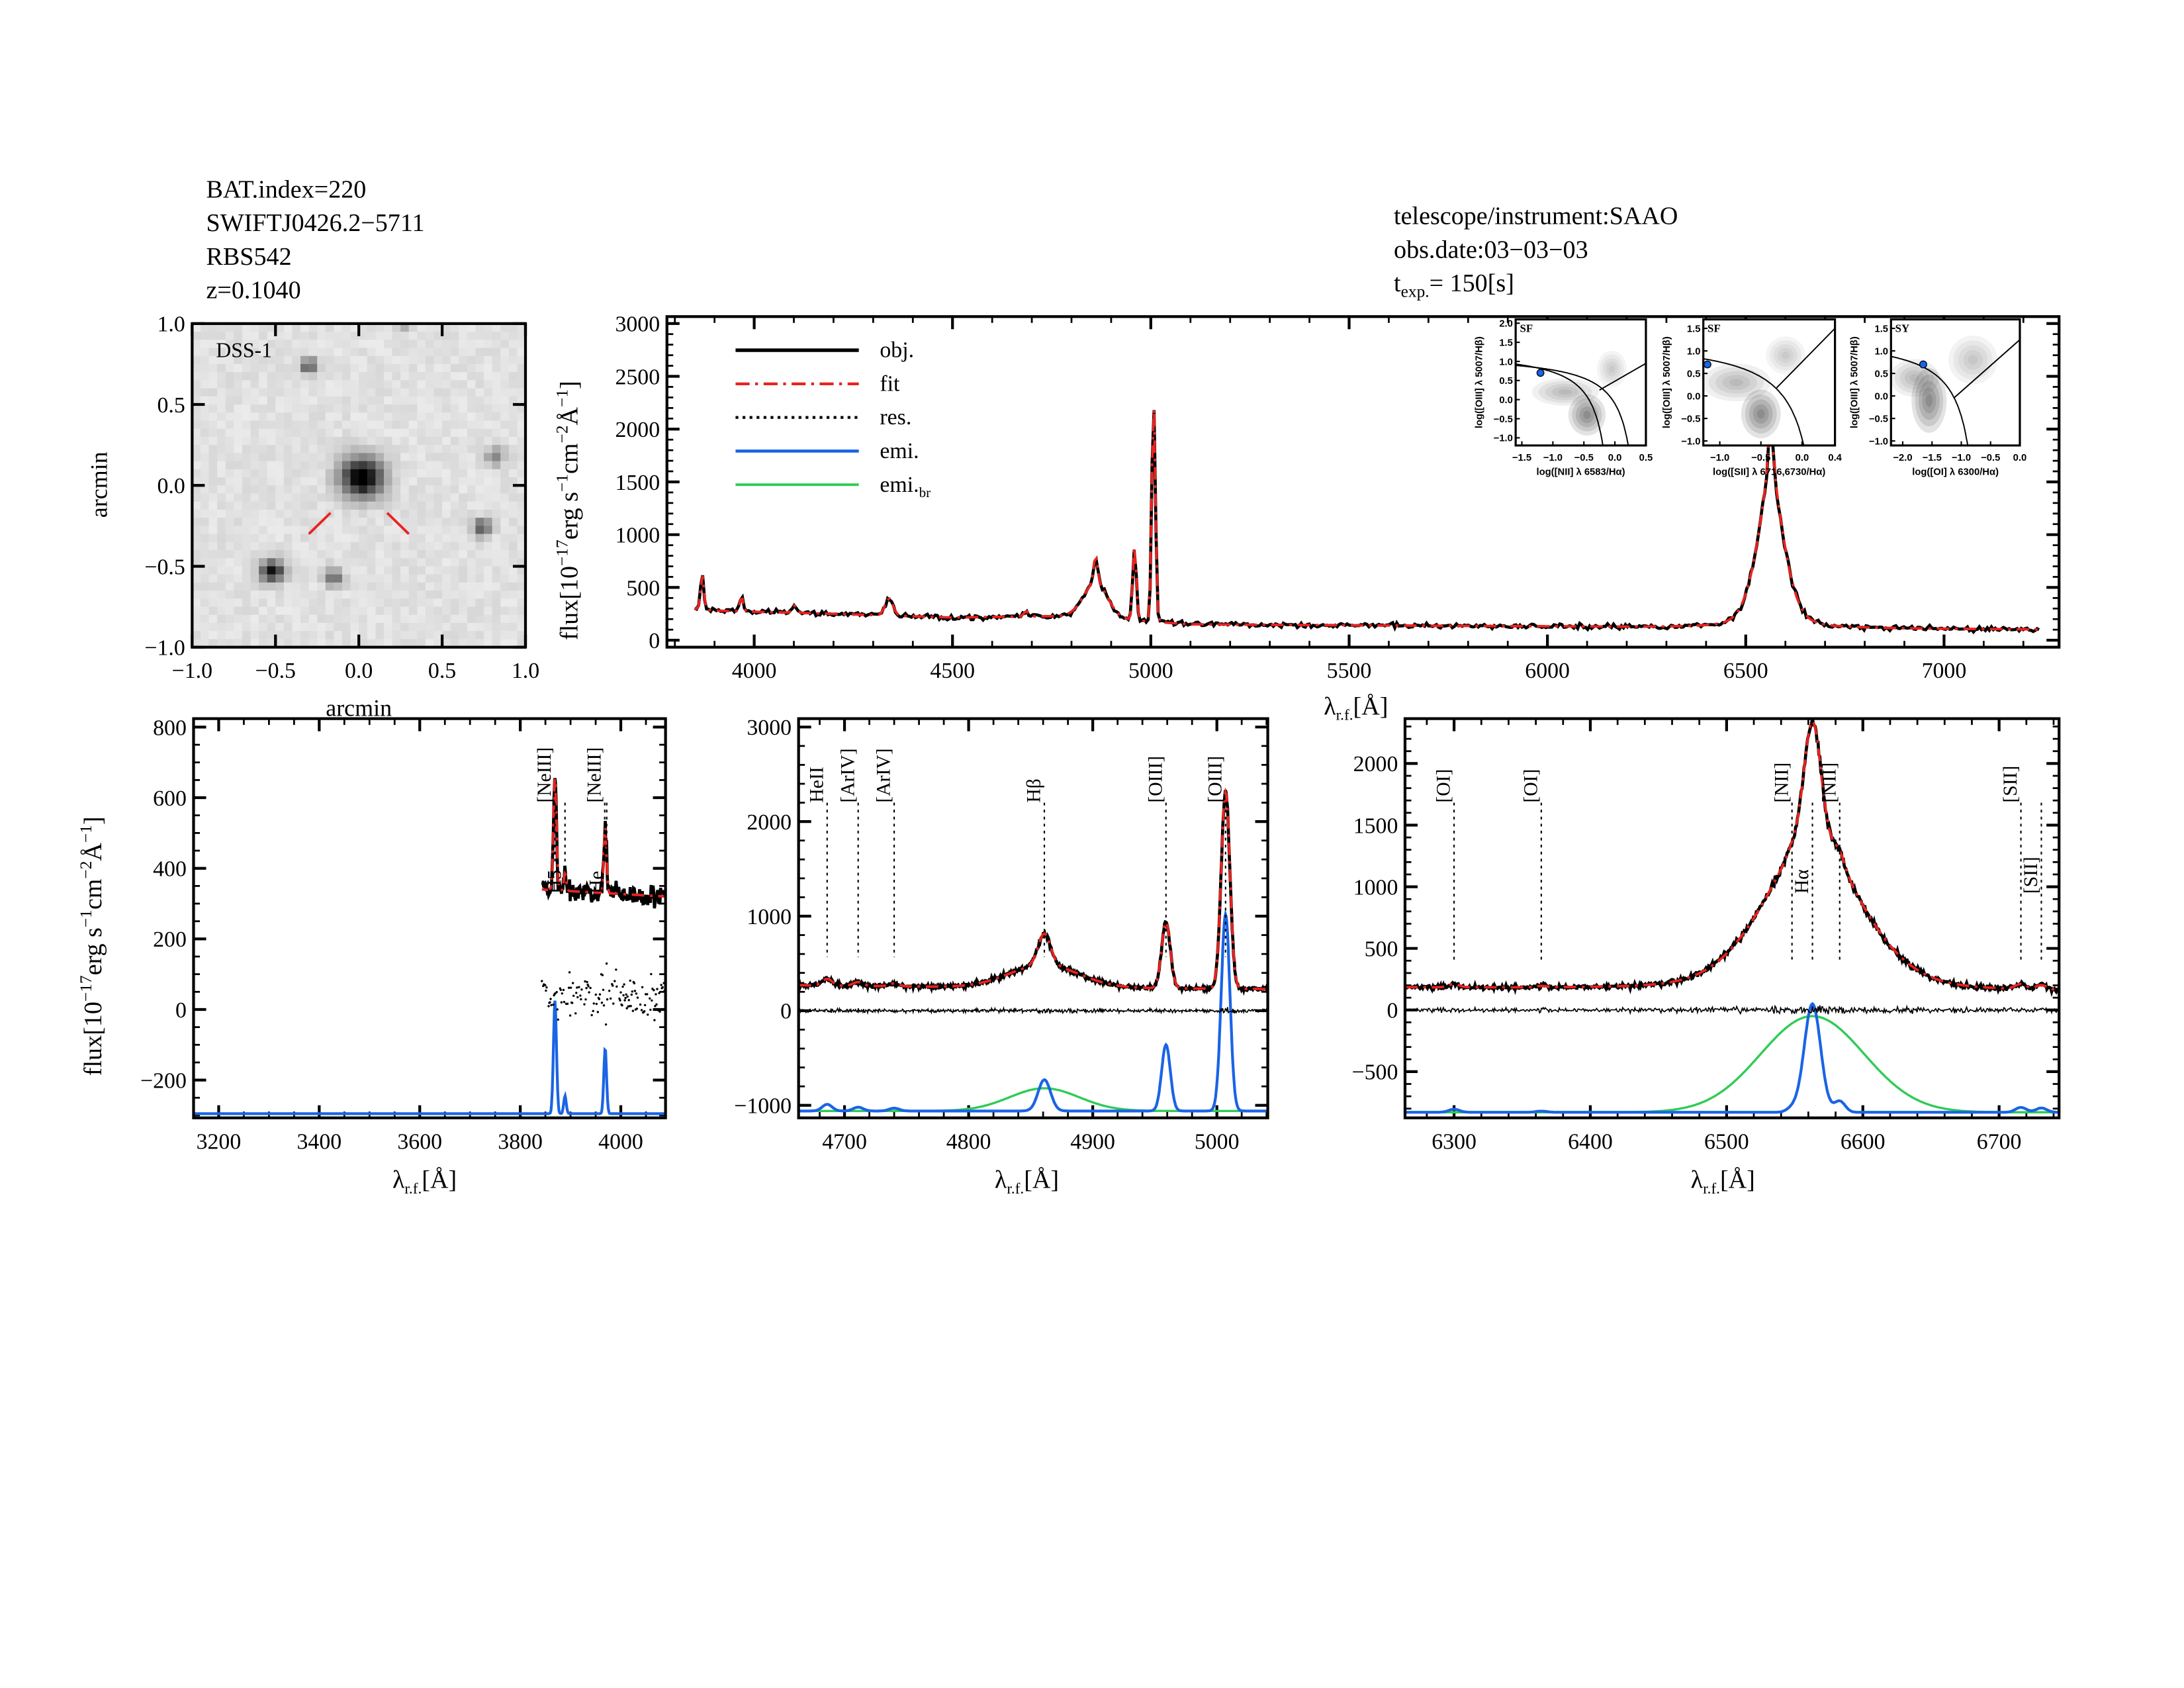 This screenshot has height=1688, width=2184. I want to click on y-tick-label: −1.0, so click(1690, 441).